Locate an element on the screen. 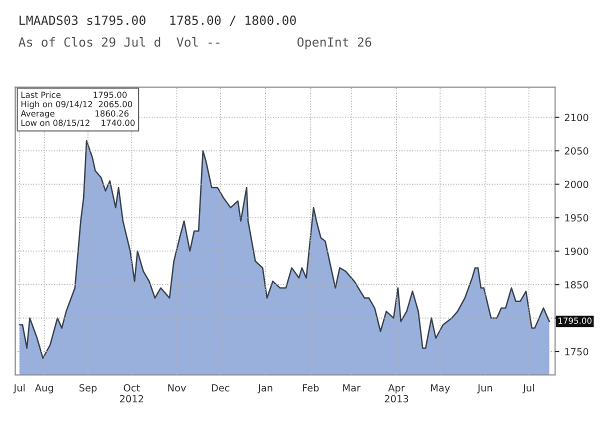  y-tick-label: 1950 is located at coordinates (576, 218).